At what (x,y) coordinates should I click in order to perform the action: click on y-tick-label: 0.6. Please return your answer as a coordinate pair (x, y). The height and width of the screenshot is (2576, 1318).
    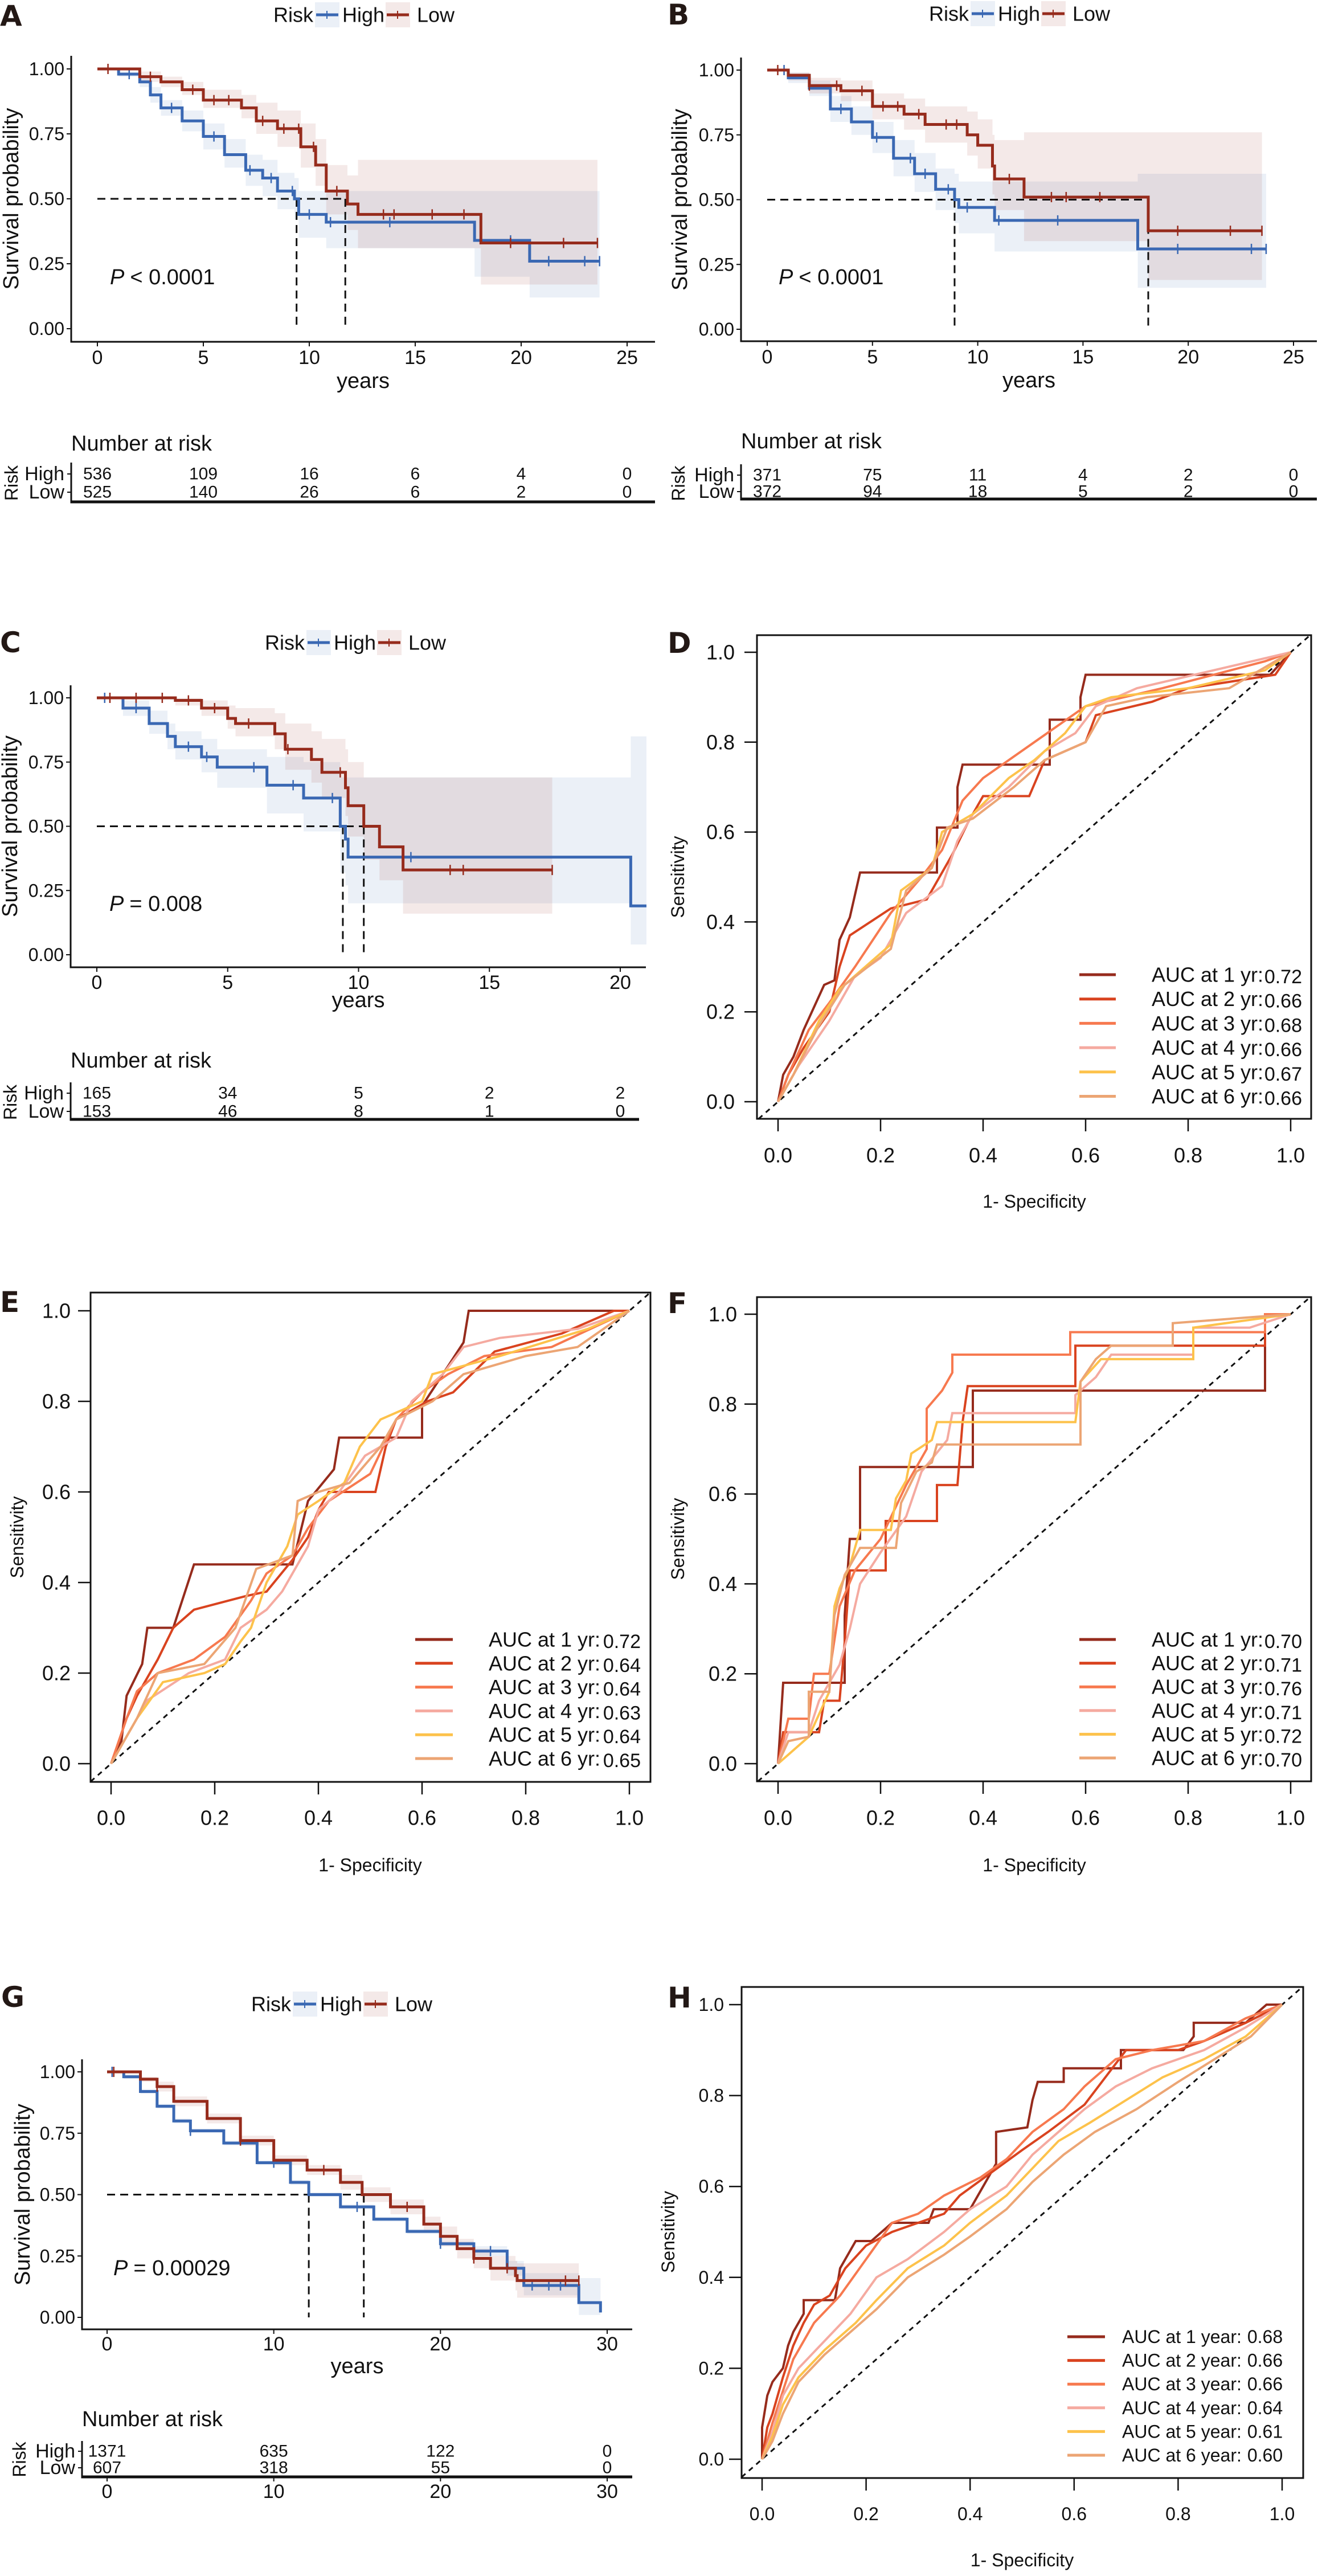
    Looking at the image, I should click on (711, 2186).